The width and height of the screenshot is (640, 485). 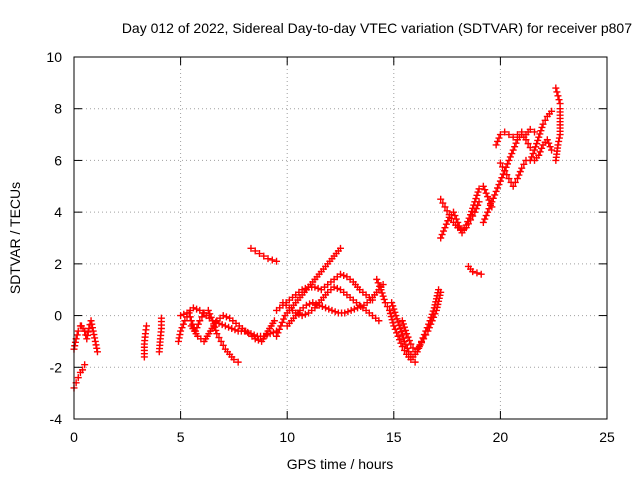 I want to click on x-tick-label: 15, so click(x=394, y=437).